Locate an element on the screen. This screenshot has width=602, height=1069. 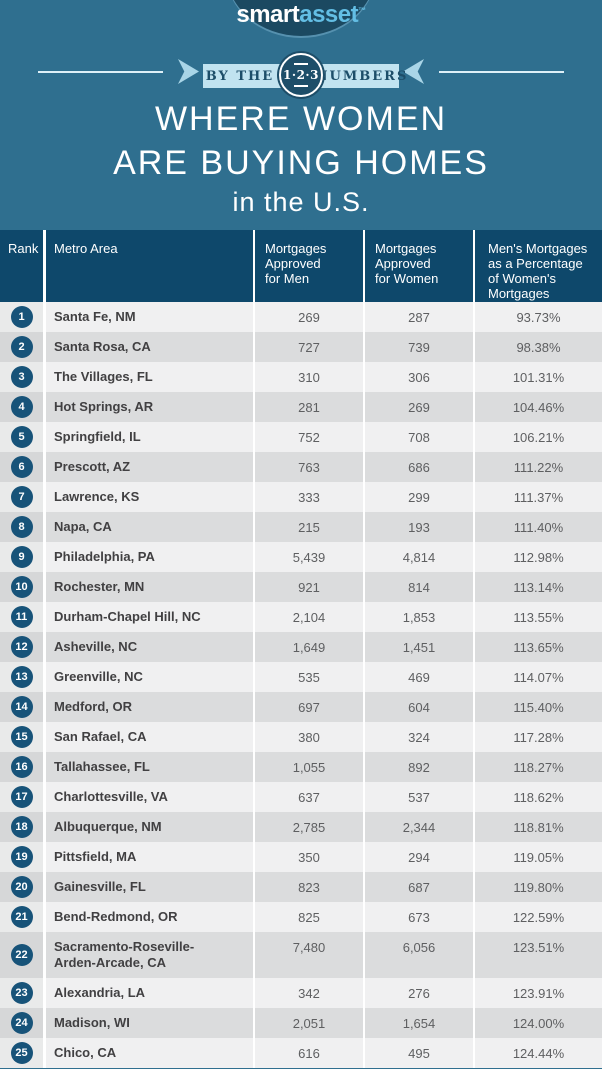
pct-cell: 113.55% is located at coordinates (538, 617).